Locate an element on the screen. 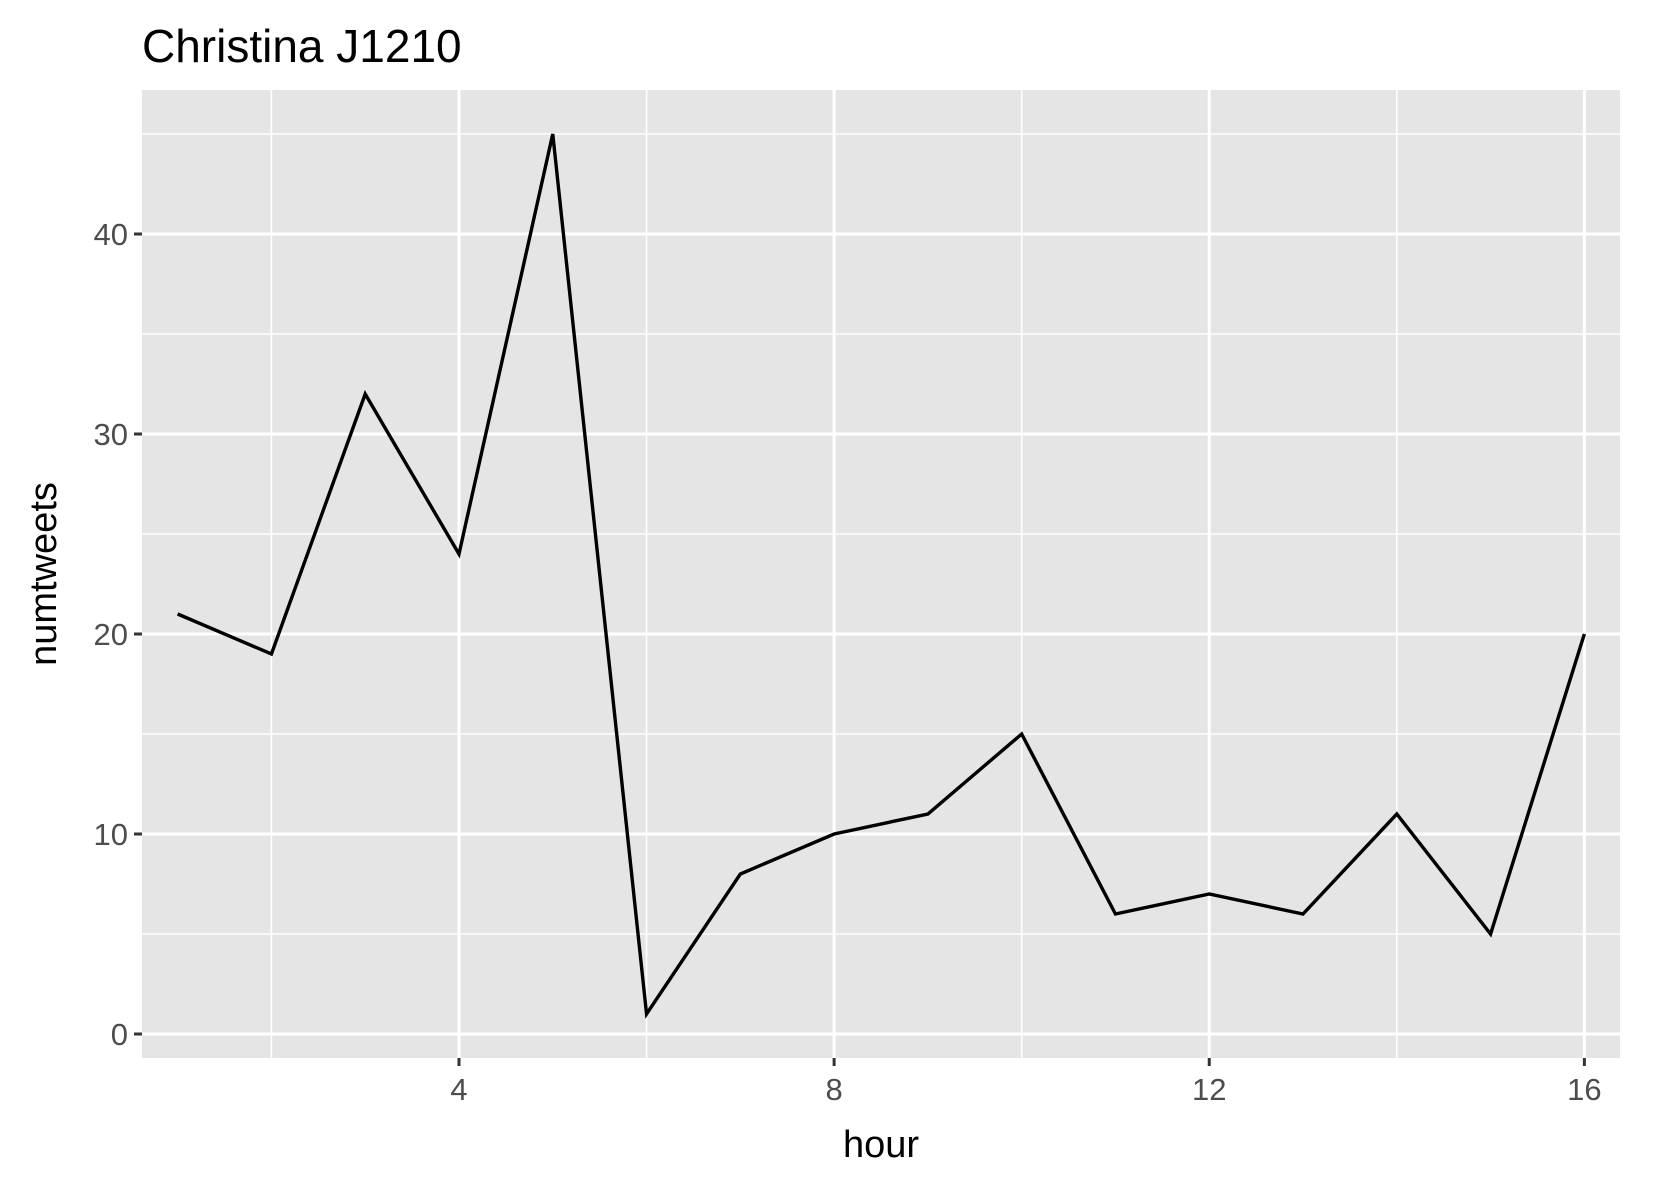 Image resolution: width=1653 pixels, height=1181 pixels. x-tick-label: 8 is located at coordinates (833, 1089).